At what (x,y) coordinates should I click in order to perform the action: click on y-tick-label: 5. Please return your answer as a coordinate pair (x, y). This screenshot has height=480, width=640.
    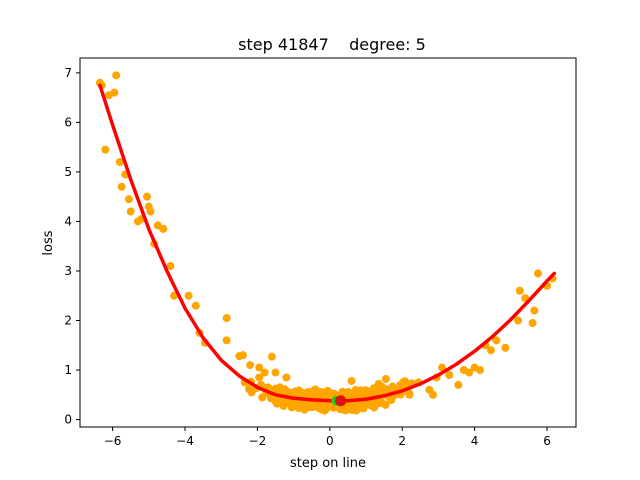
    Looking at the image, I should click on (68, 172).